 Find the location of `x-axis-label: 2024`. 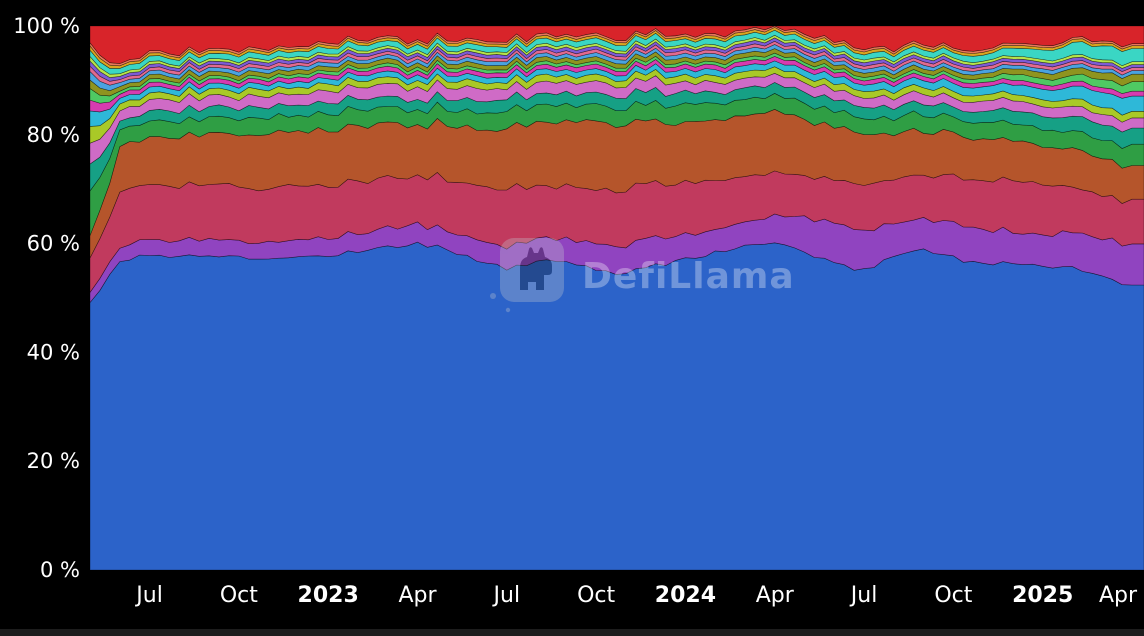

x-axis-label: 2024 is located at coordinates (685, 595).